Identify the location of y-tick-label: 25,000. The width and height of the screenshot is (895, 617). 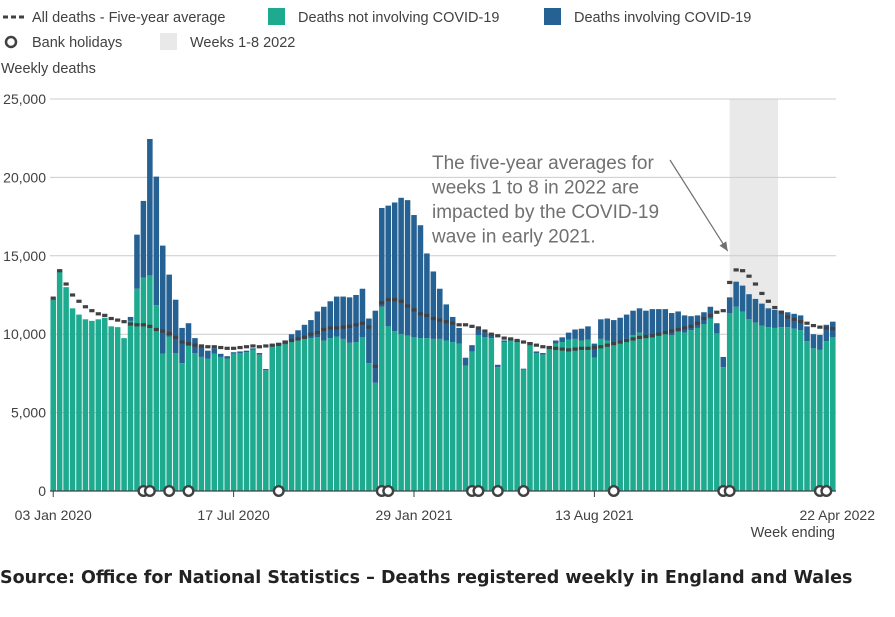
(24, 99).